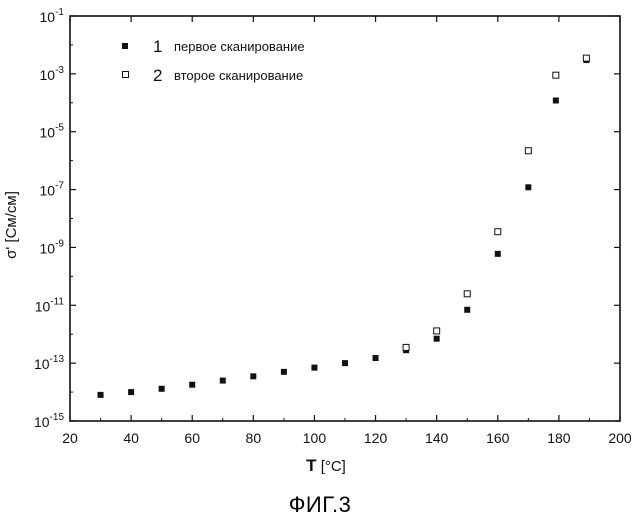 The image size is (640, 526). Describe the element at coordinates (126, 75) in the screenshot. I see `legend-marker-open-square` at that location.